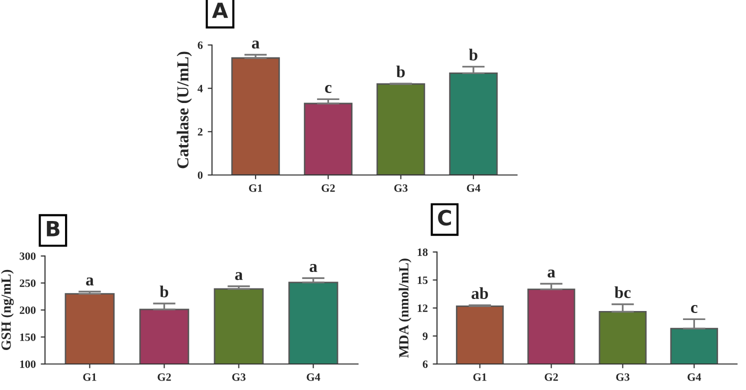 The width and height of the screenshot is (746, 390). What do you see at coordinates (53, 228) in the screenshot?
I see `chart-title: B` at bounding box center [53, 228].